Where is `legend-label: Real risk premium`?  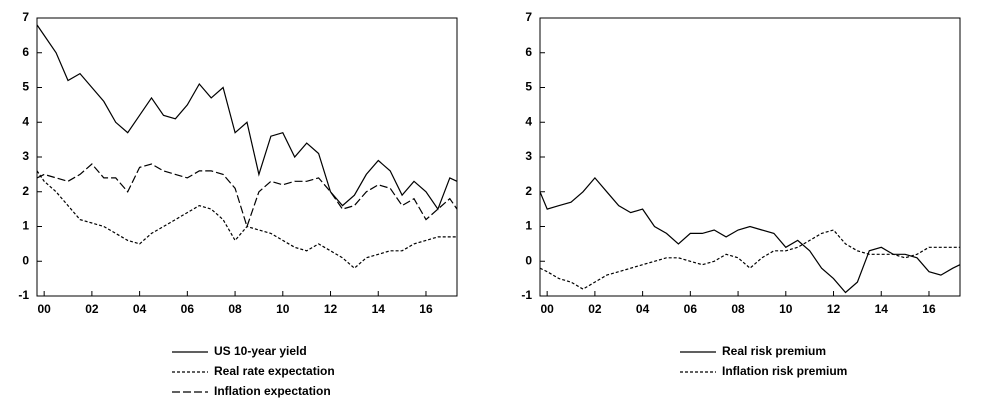 legend-label: Real risk premium is located at coordinates (774, 351).